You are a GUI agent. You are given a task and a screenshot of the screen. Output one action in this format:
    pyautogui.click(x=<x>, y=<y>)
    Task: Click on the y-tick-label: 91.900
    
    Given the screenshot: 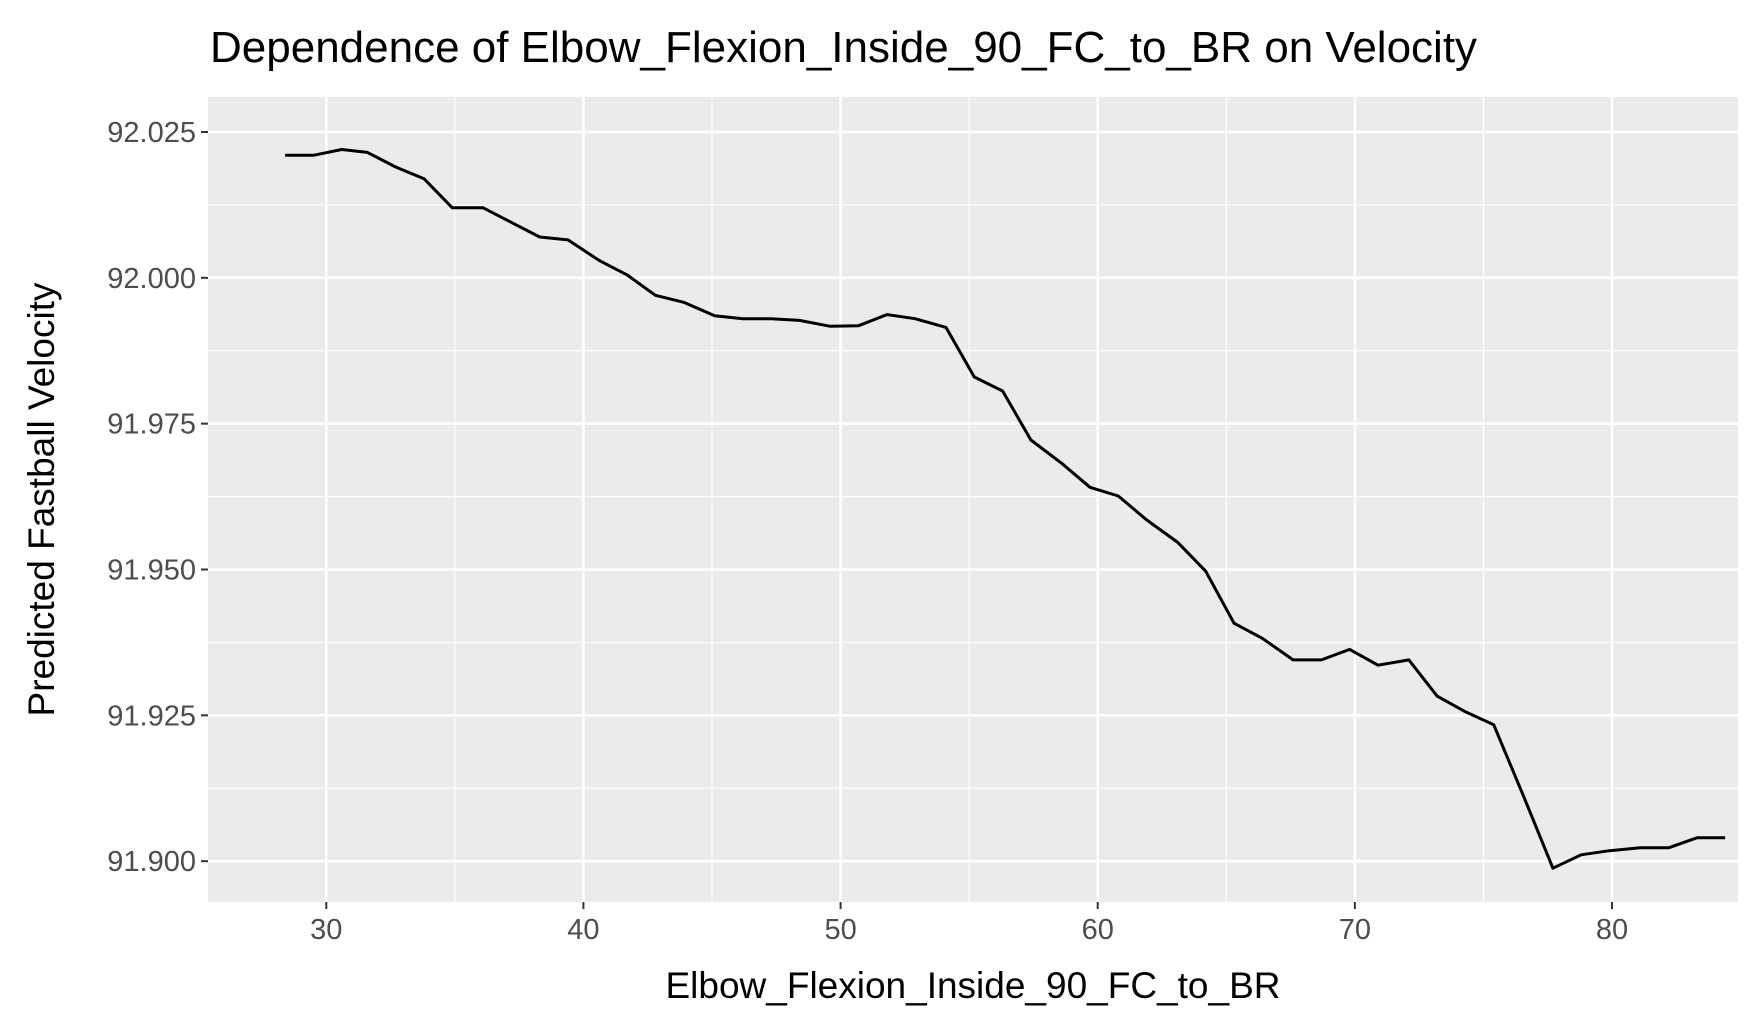 What is the action you would take?
    pyautogui.click(x=151, y=862)
    